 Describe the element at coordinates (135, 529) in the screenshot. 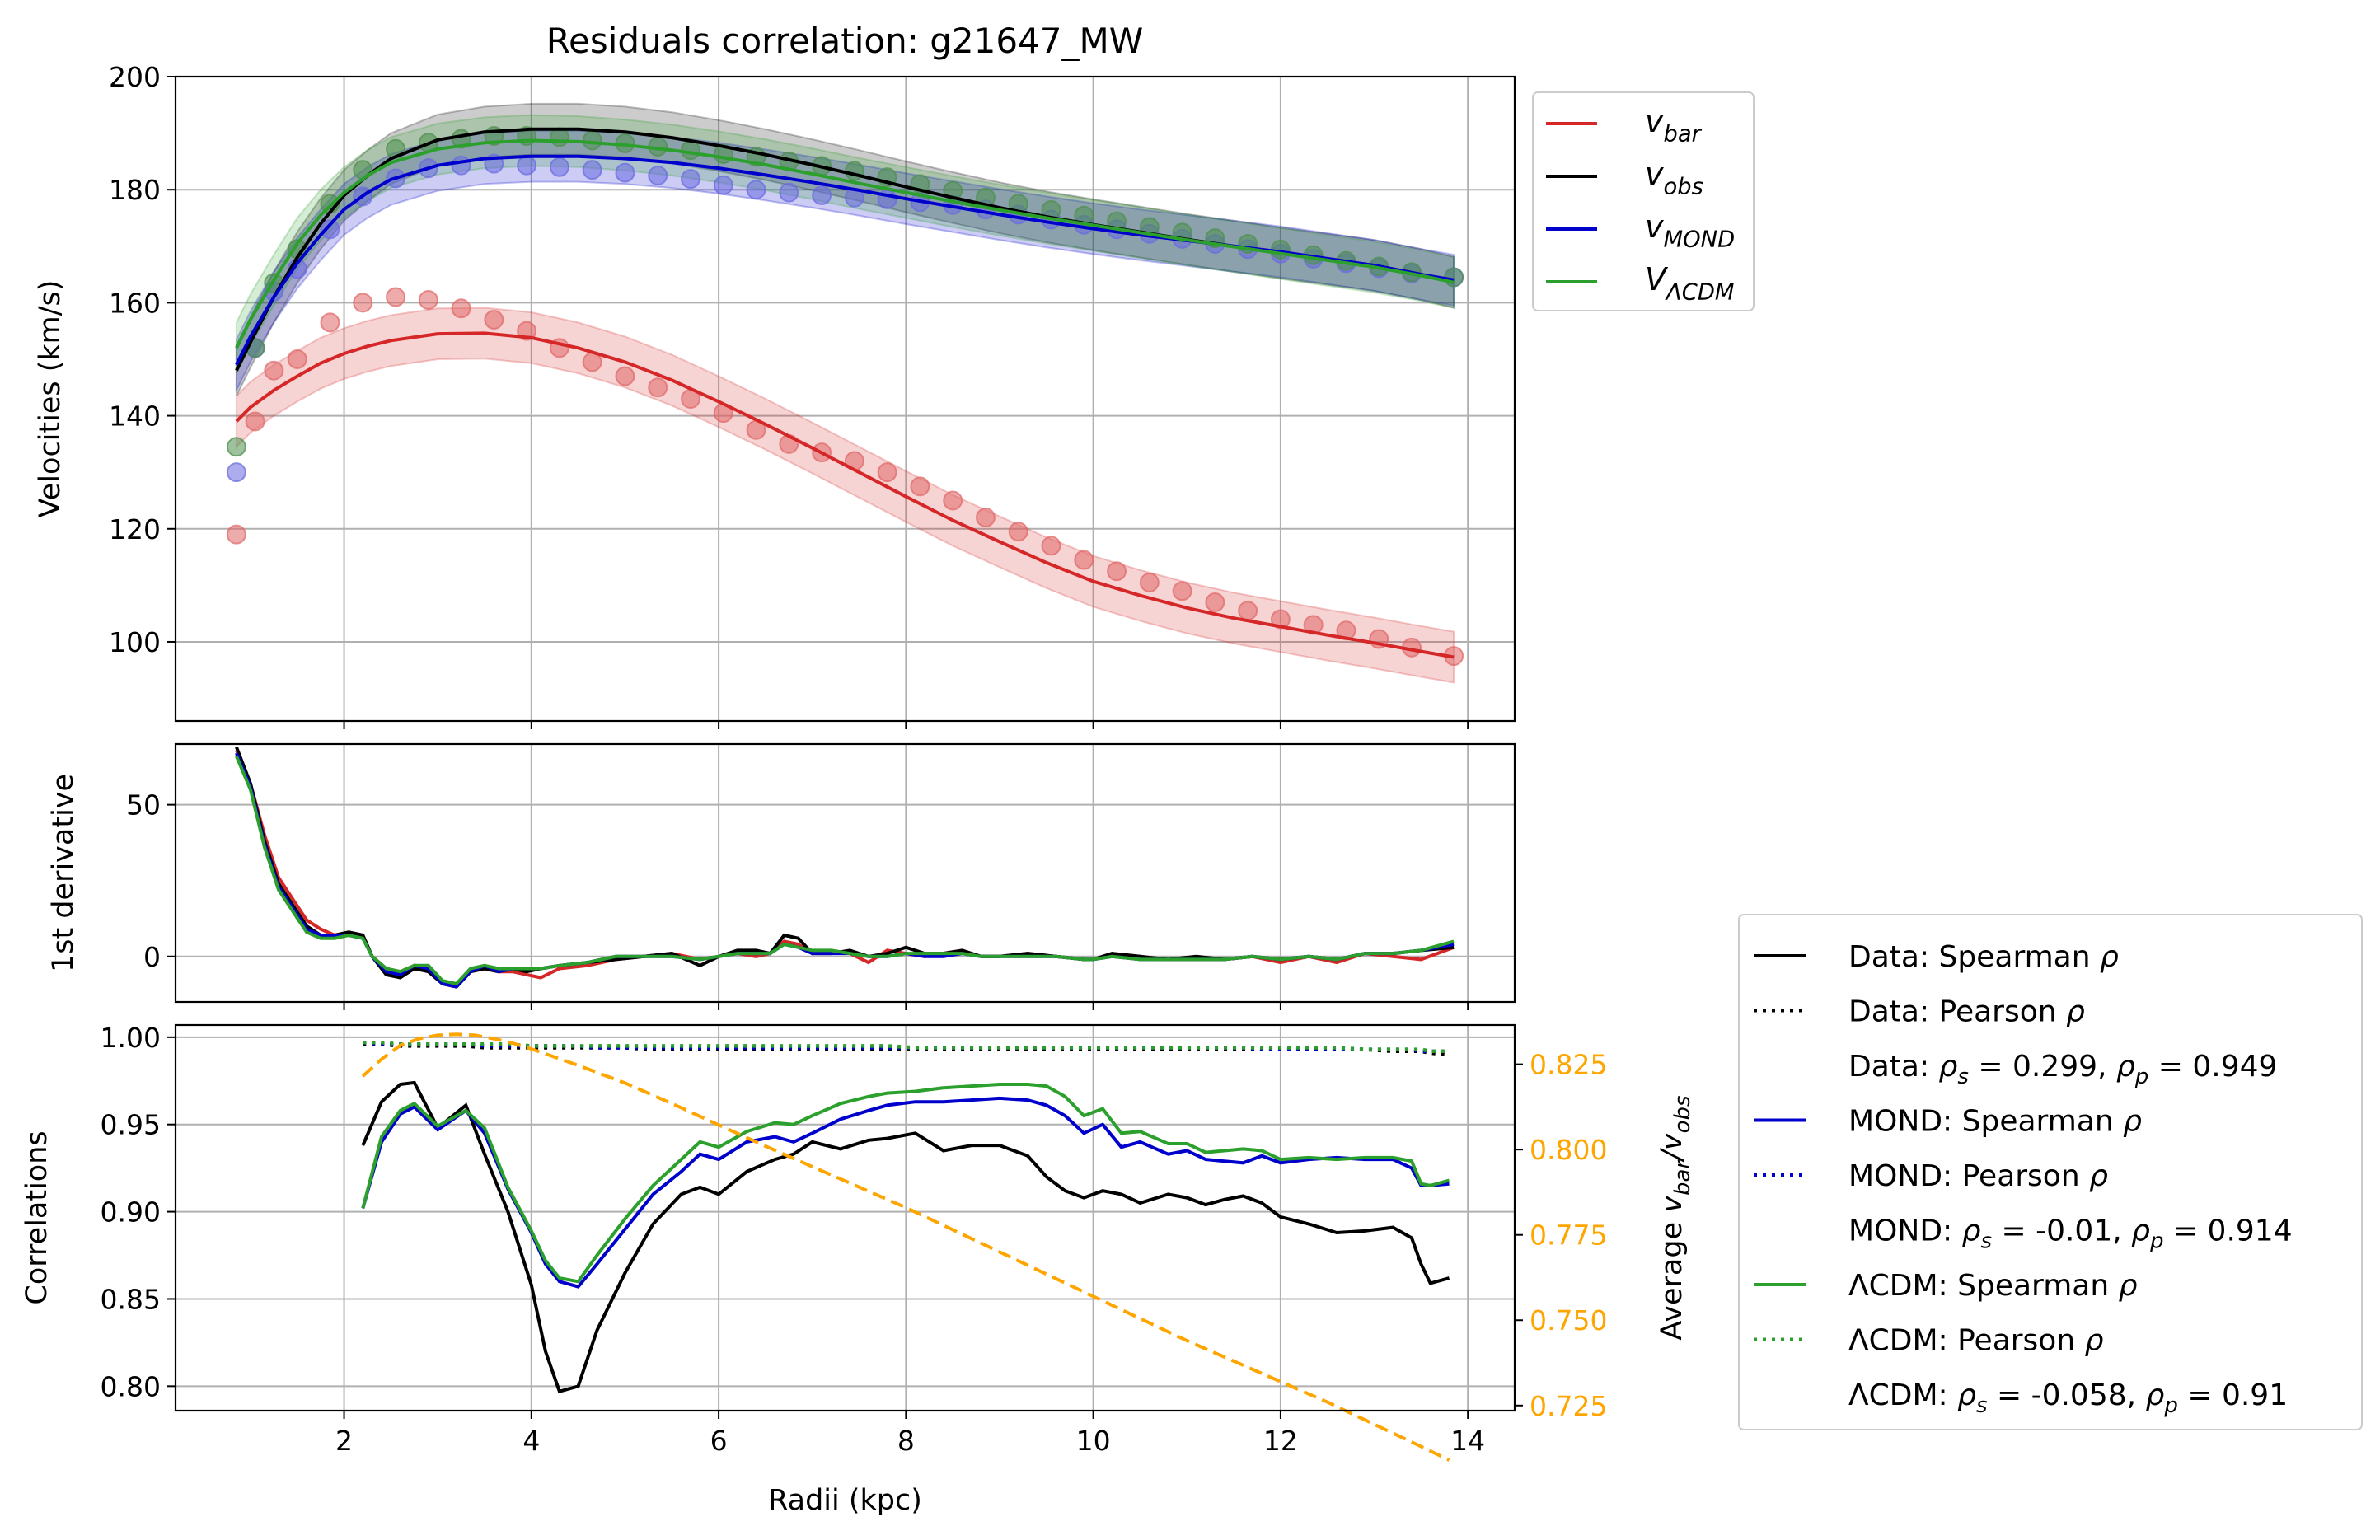

I see `y-tick-label: 120` at that location.